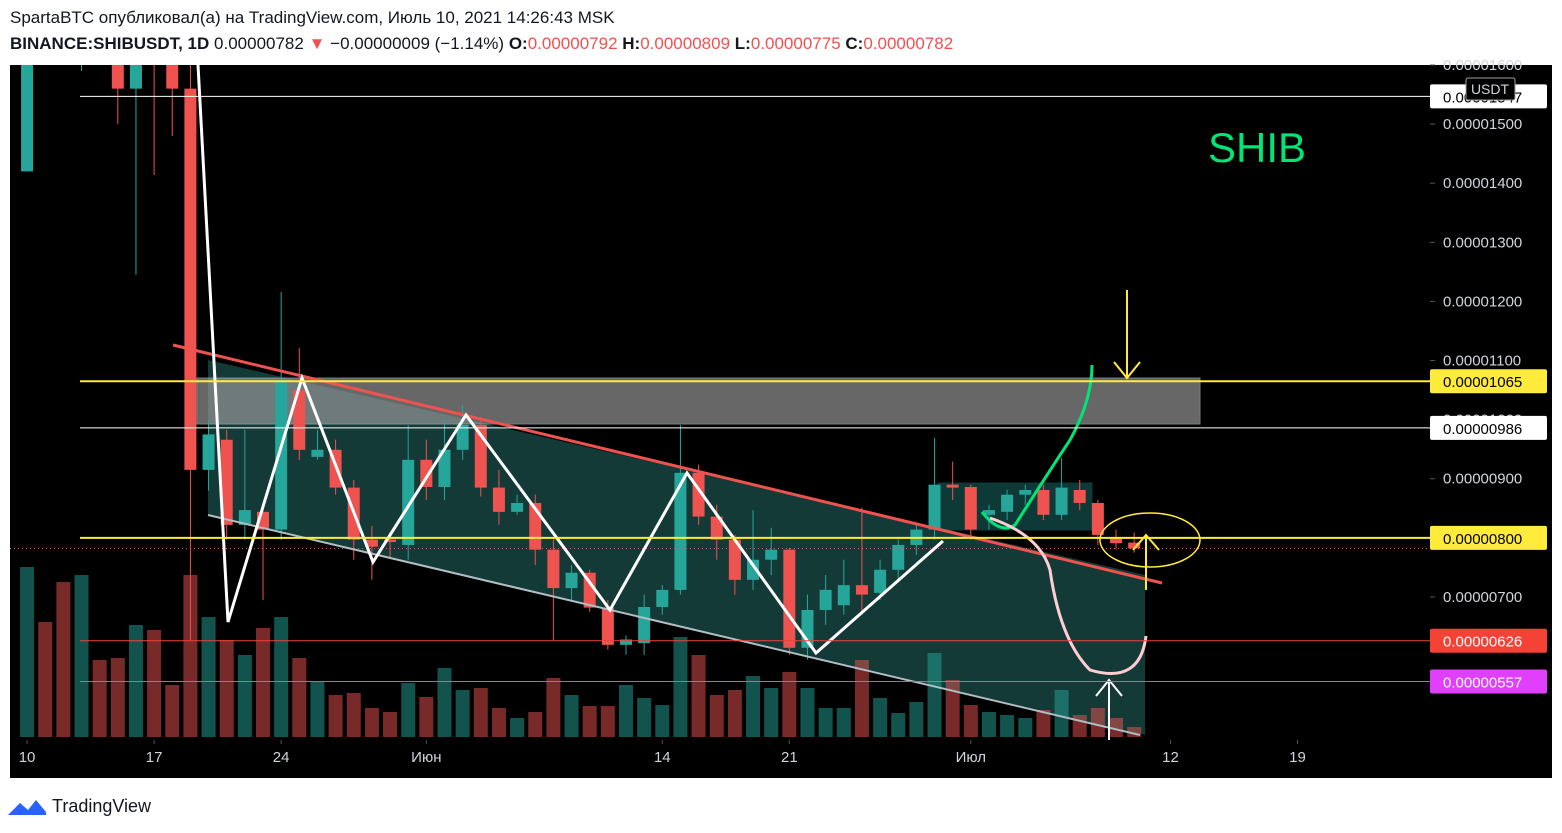  Describe the element at coordinates (1482, 97) in the screenshot. I see `level-label: 0.00001547` at that location.